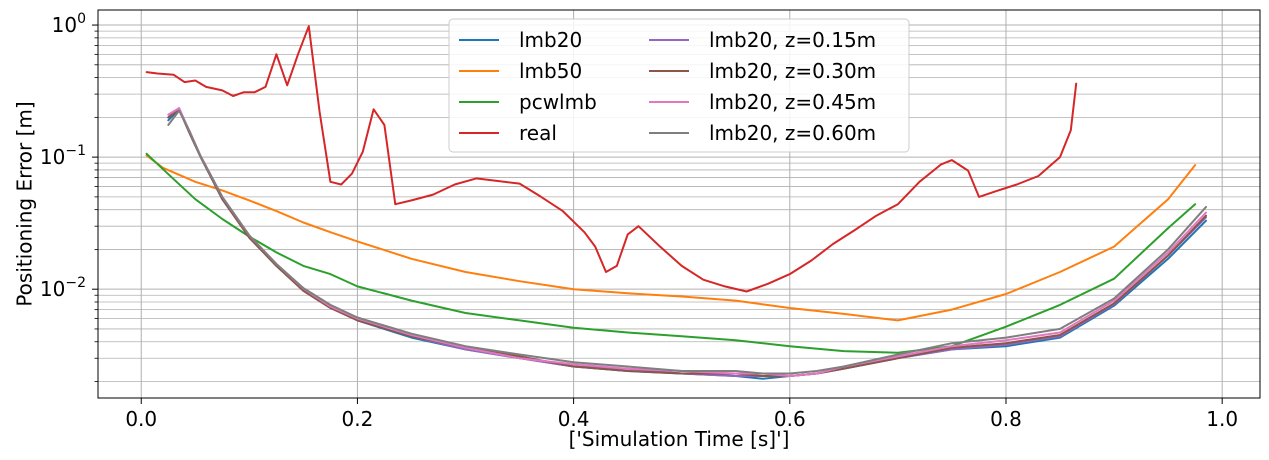 This screenshot has height=460, width=1269. Describe the element at coordinates (792, 71) in the screenshot. I see `legend-label: lmb20, z=0.30m` at that location.